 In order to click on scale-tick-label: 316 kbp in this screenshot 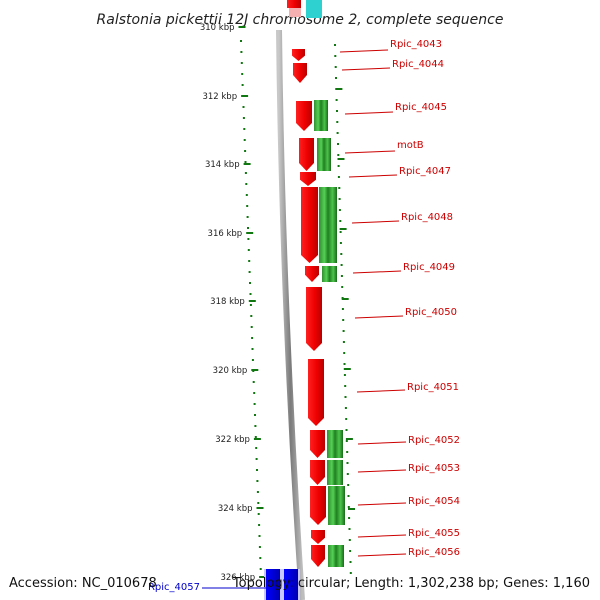, I will do `click(225, 234)`.